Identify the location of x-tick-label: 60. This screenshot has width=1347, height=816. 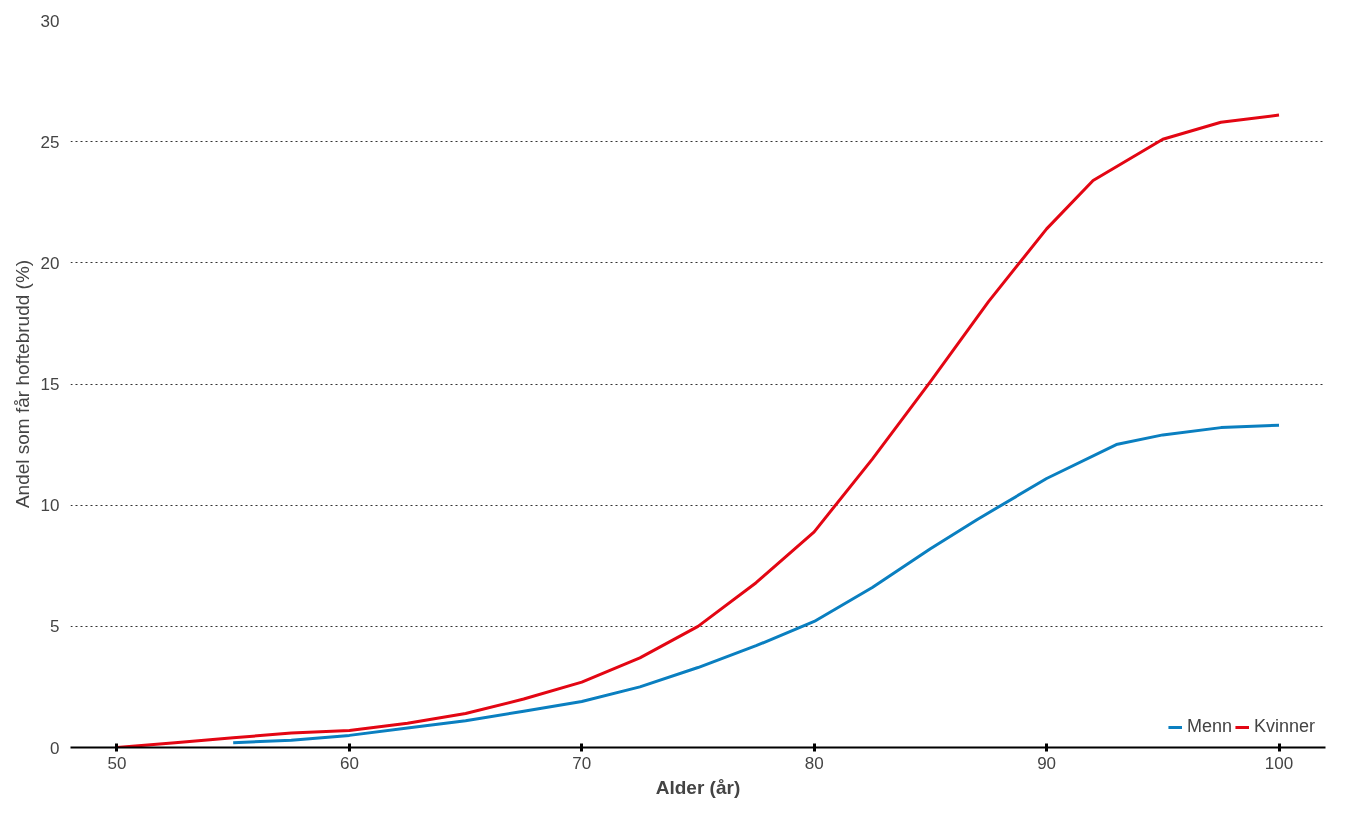
(349, 763).